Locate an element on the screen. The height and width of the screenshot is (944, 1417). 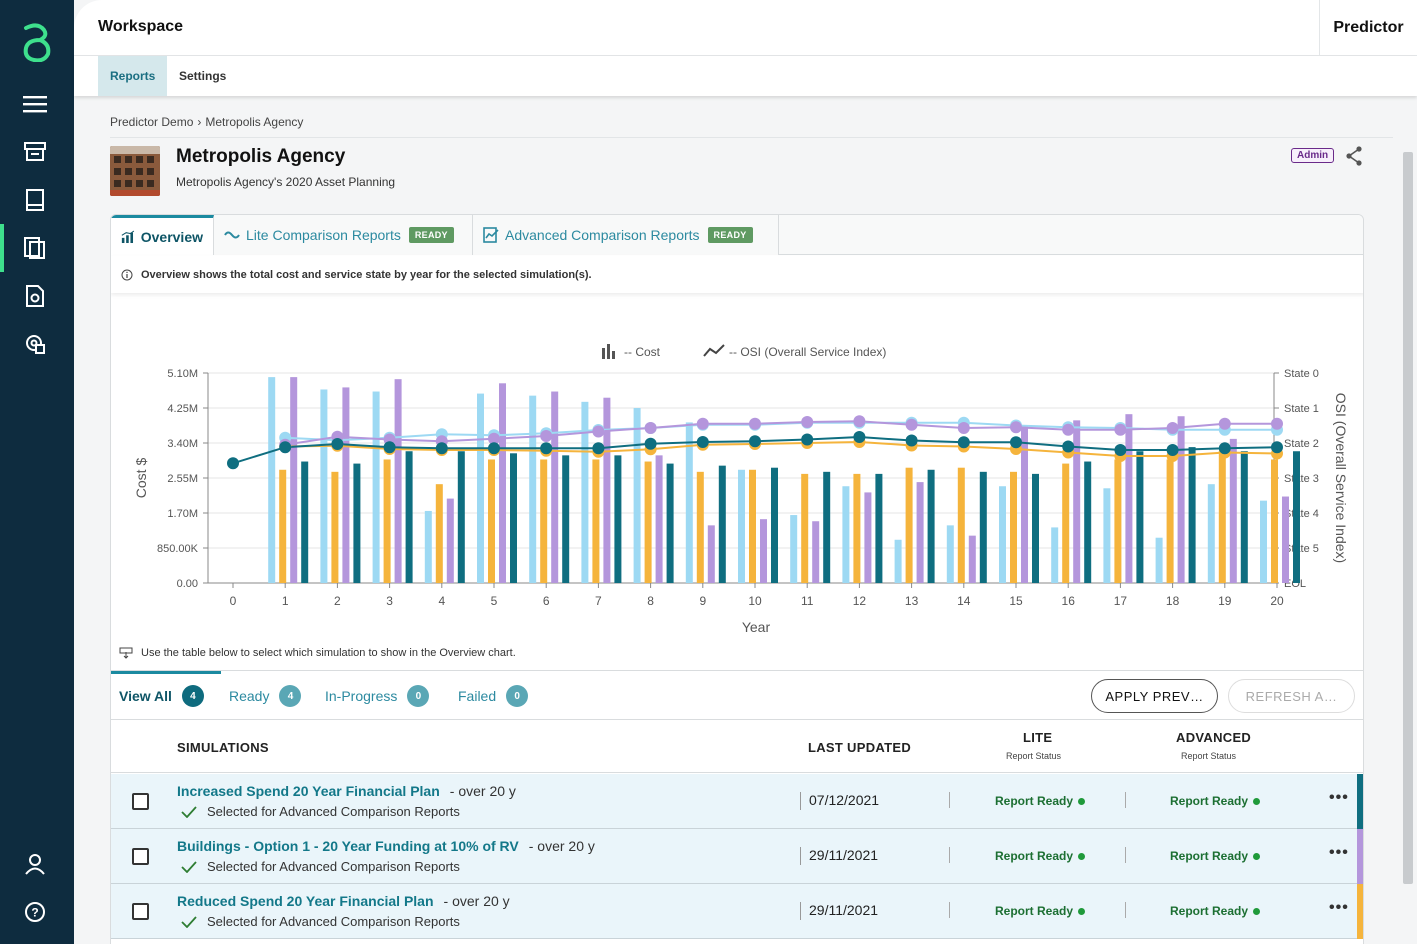
col-simulations: SIMULATIONS is located at coordinates (223, 747).